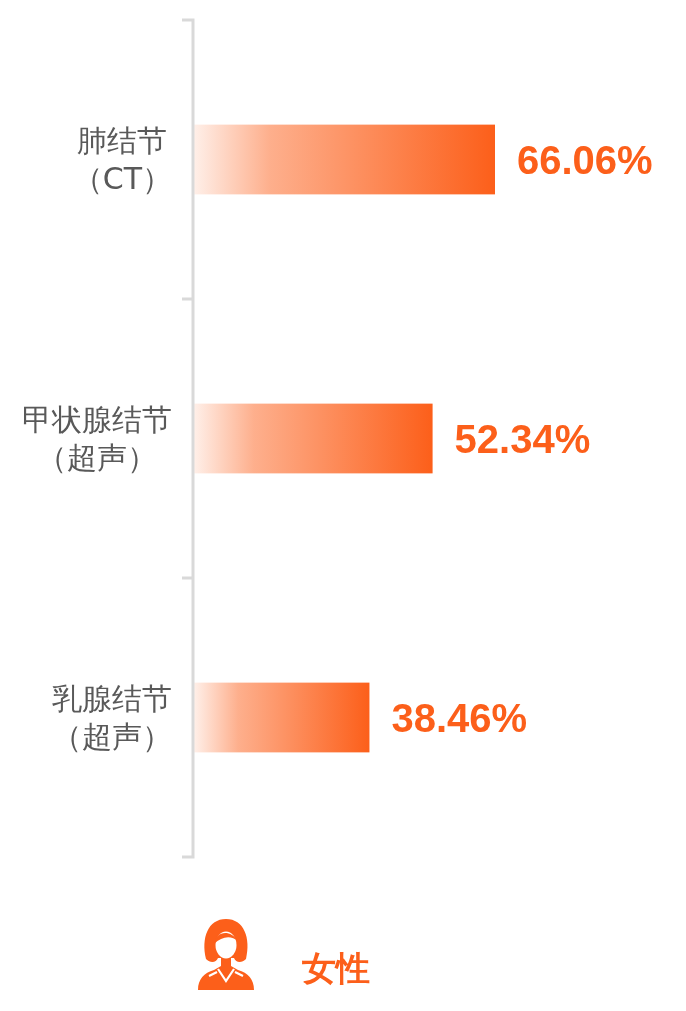 Image resolution: width=686 pixels, height=1011 pixels. What do you see at coordinates (459, 717) in the screenshot?
I see `data-label: 38.46%` at bounding box center [459, 717].